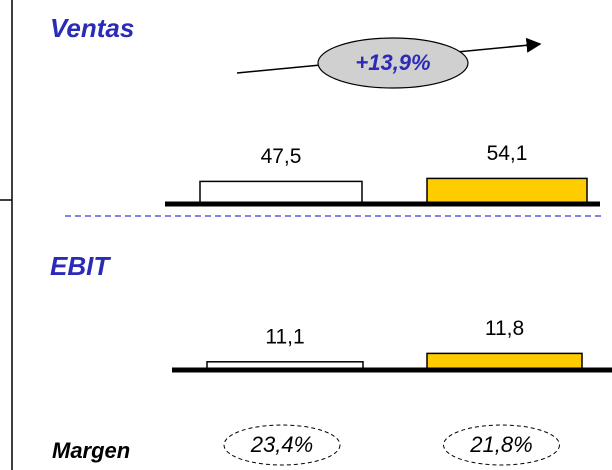 The image size is (612, 470). I want to click on growth-label: +13,9%, so click(392, 62).